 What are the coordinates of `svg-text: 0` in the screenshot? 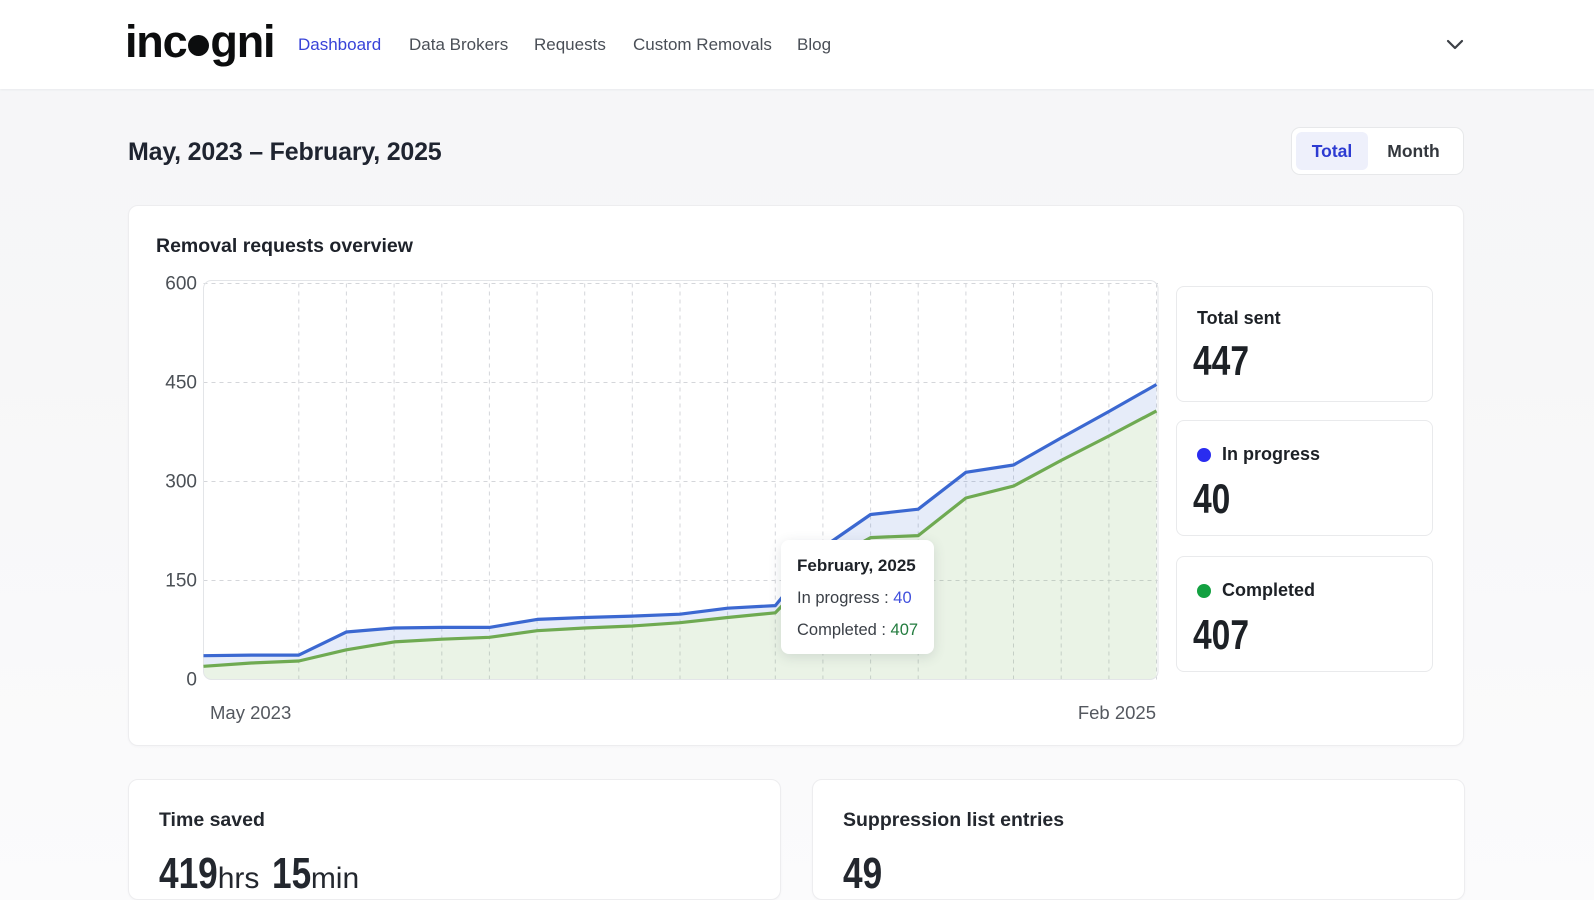 It's located at (191, 680).